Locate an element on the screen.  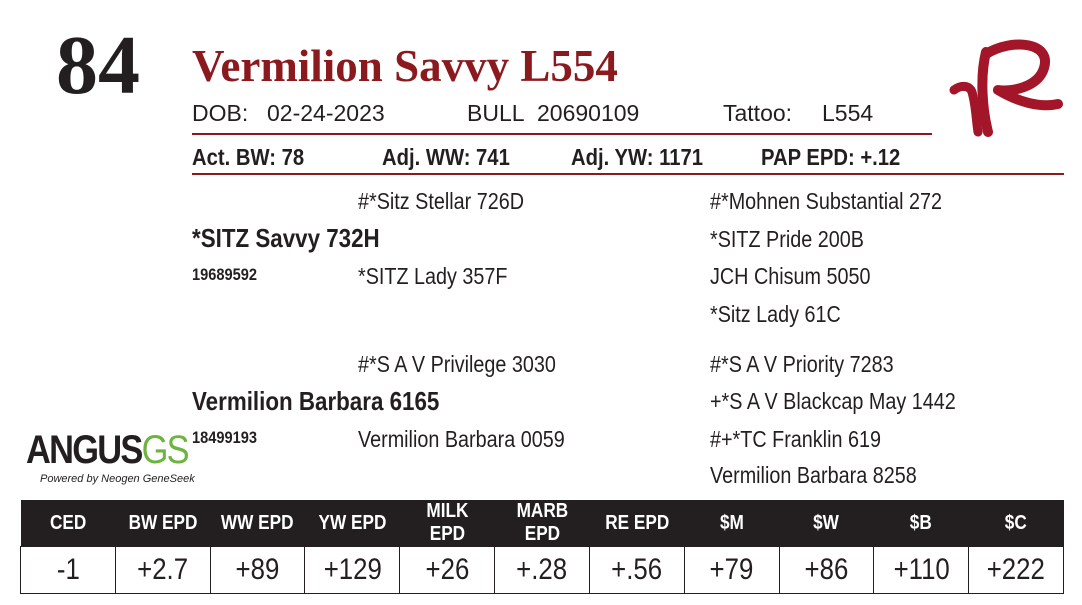
sex-value: BULL is located at coordinates (496, 113).